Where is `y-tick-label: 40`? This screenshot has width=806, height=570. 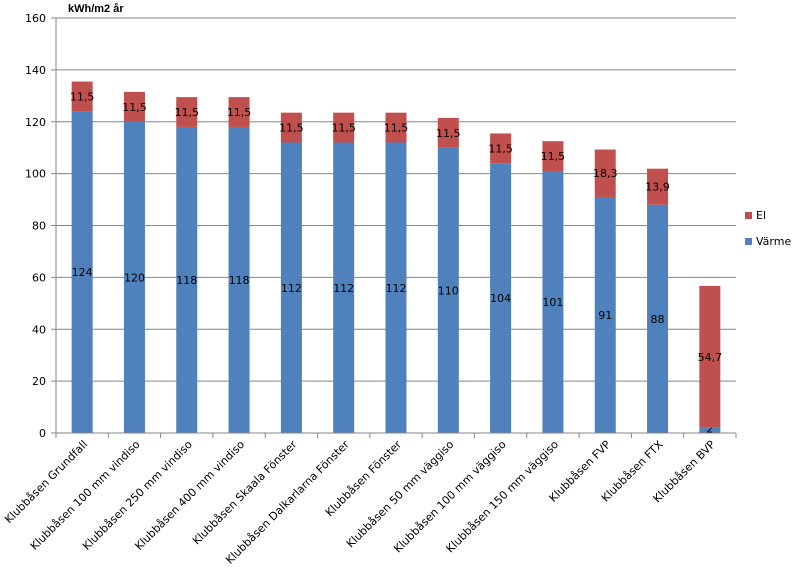
y-tick-label: 40 is located at coordinates (39, 329).